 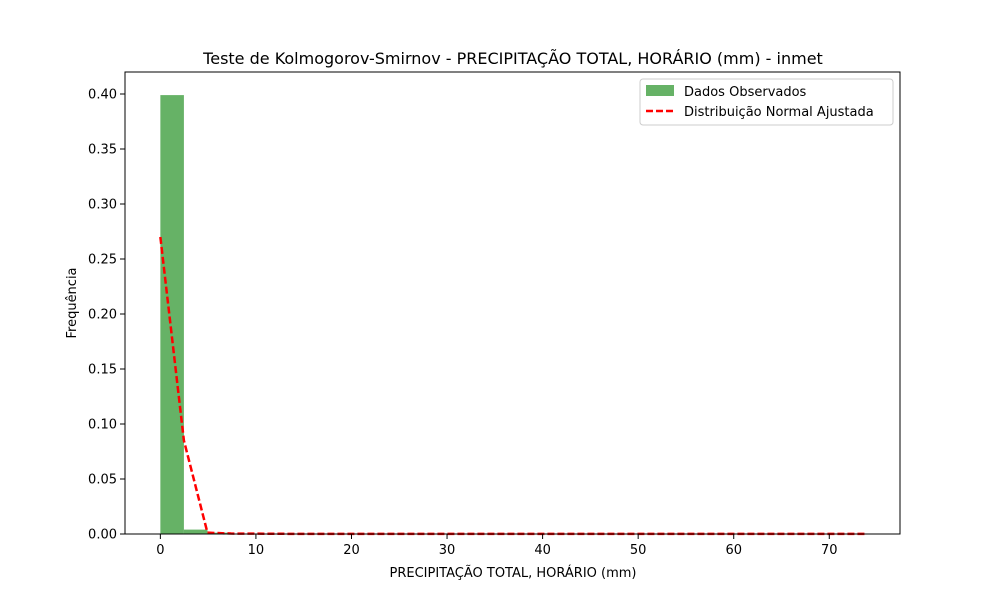 I want to click on x-axis-ticks: 0 10 20 30 40 50 60 70, so click(x=497, y=546).